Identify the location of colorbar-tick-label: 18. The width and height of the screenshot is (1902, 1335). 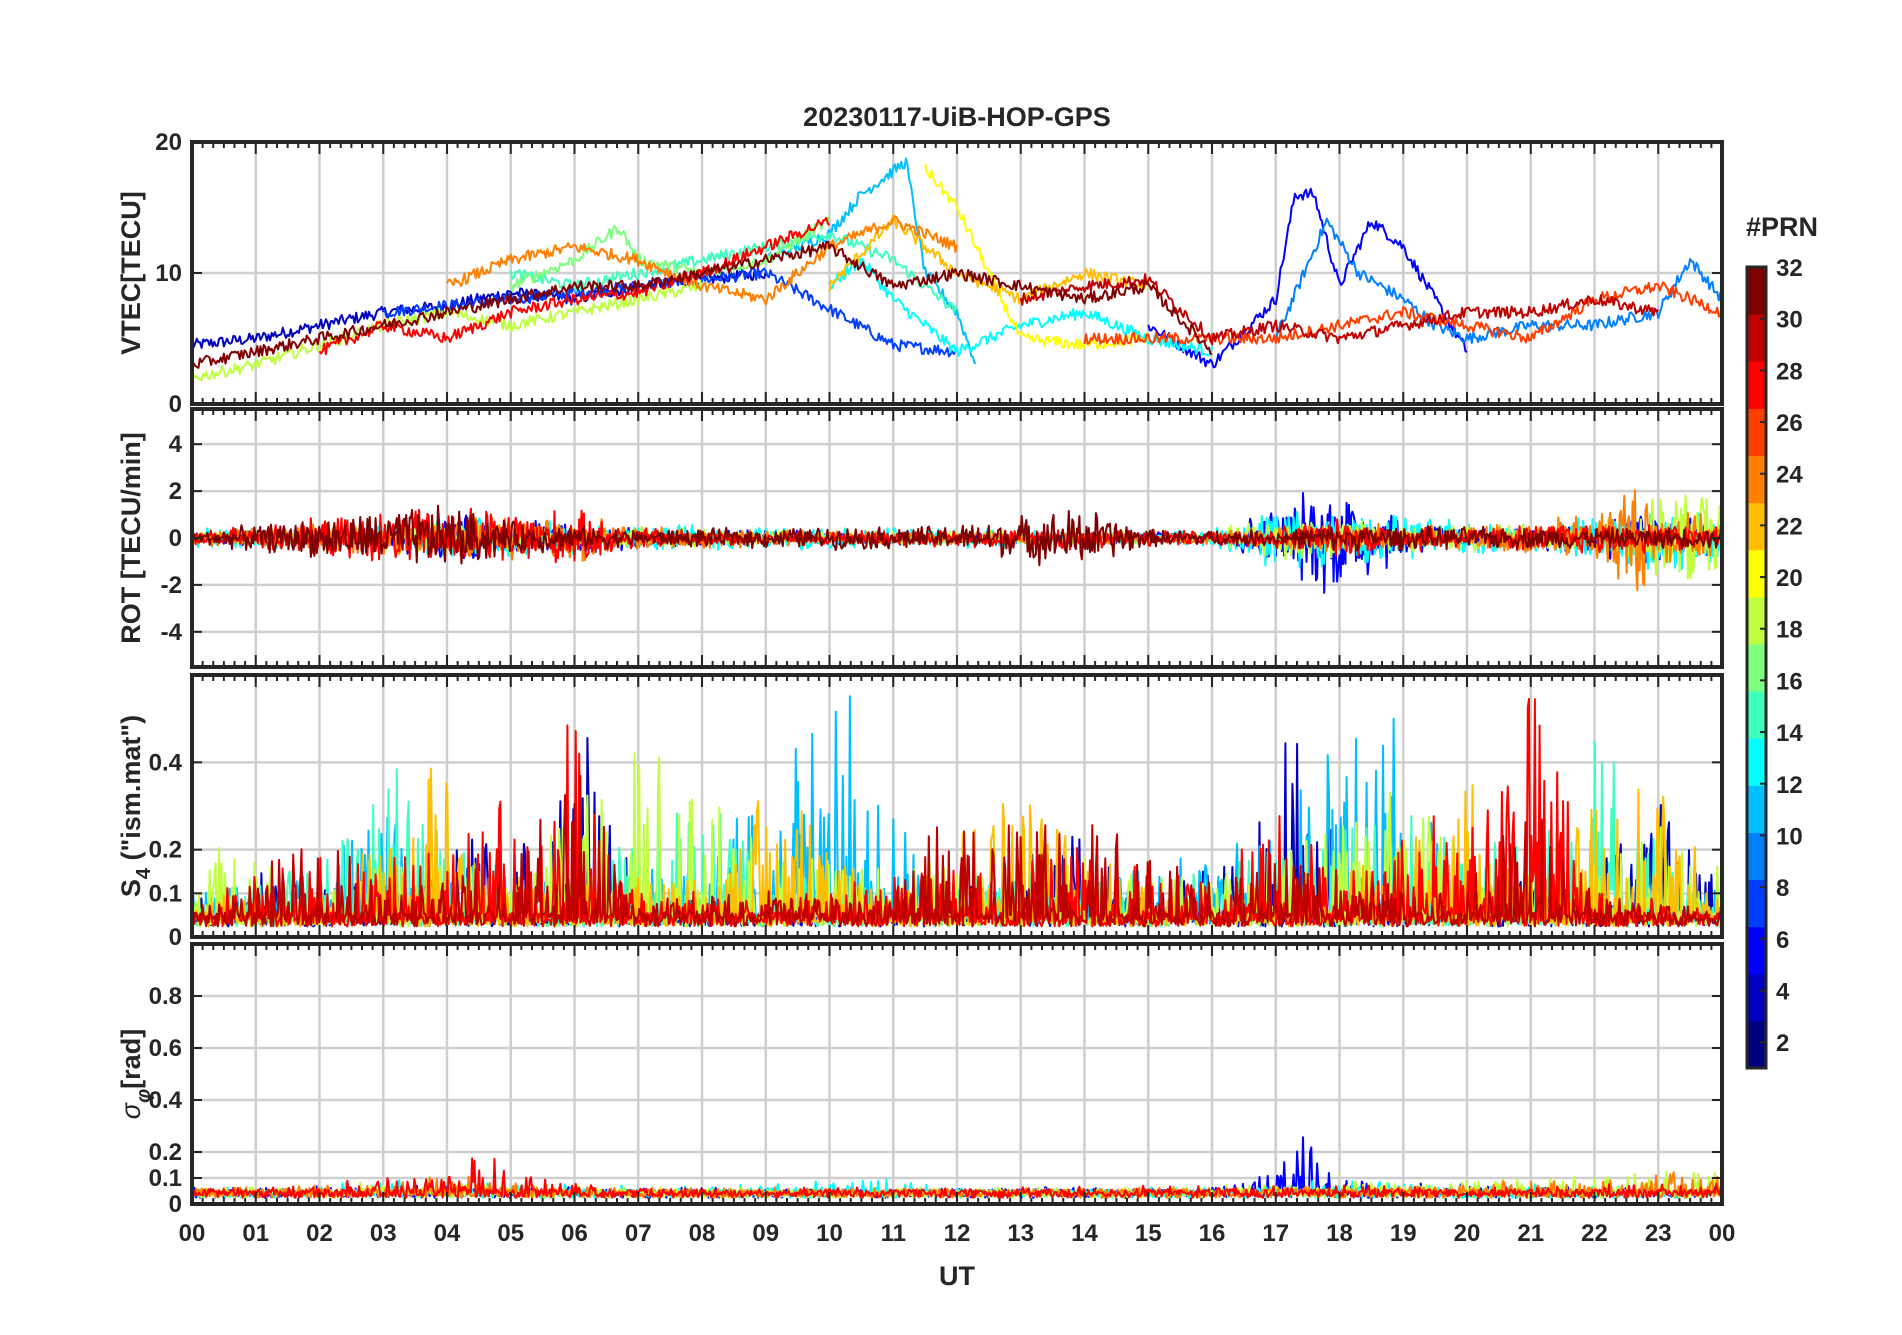
(1789, 630).